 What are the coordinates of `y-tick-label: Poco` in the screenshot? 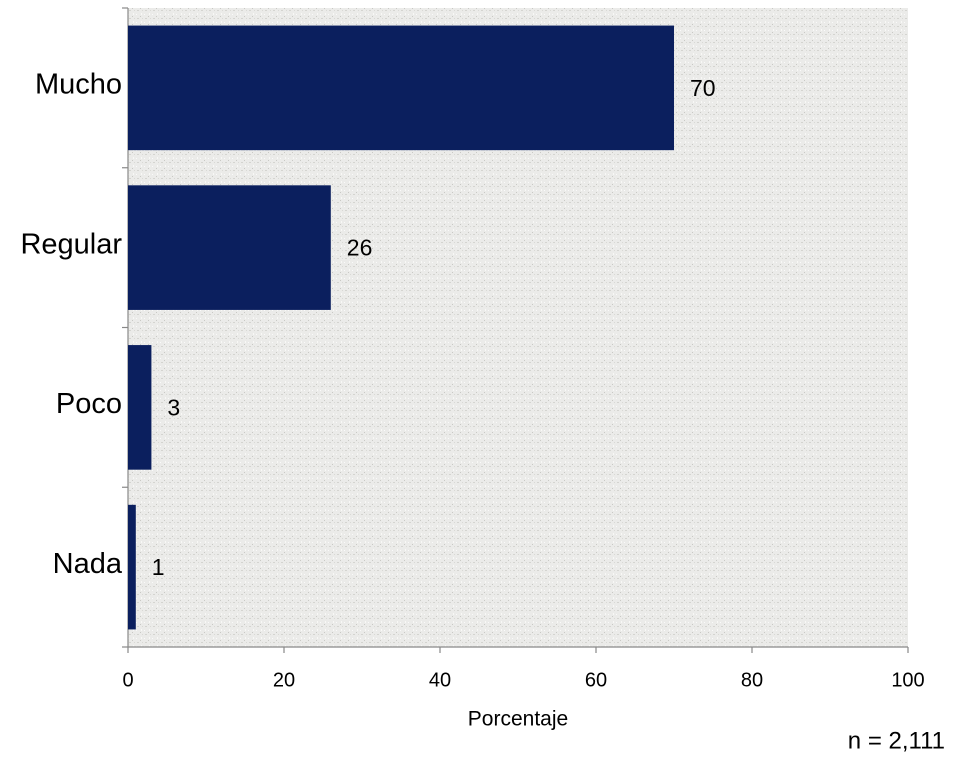 It's located at (89, 404).